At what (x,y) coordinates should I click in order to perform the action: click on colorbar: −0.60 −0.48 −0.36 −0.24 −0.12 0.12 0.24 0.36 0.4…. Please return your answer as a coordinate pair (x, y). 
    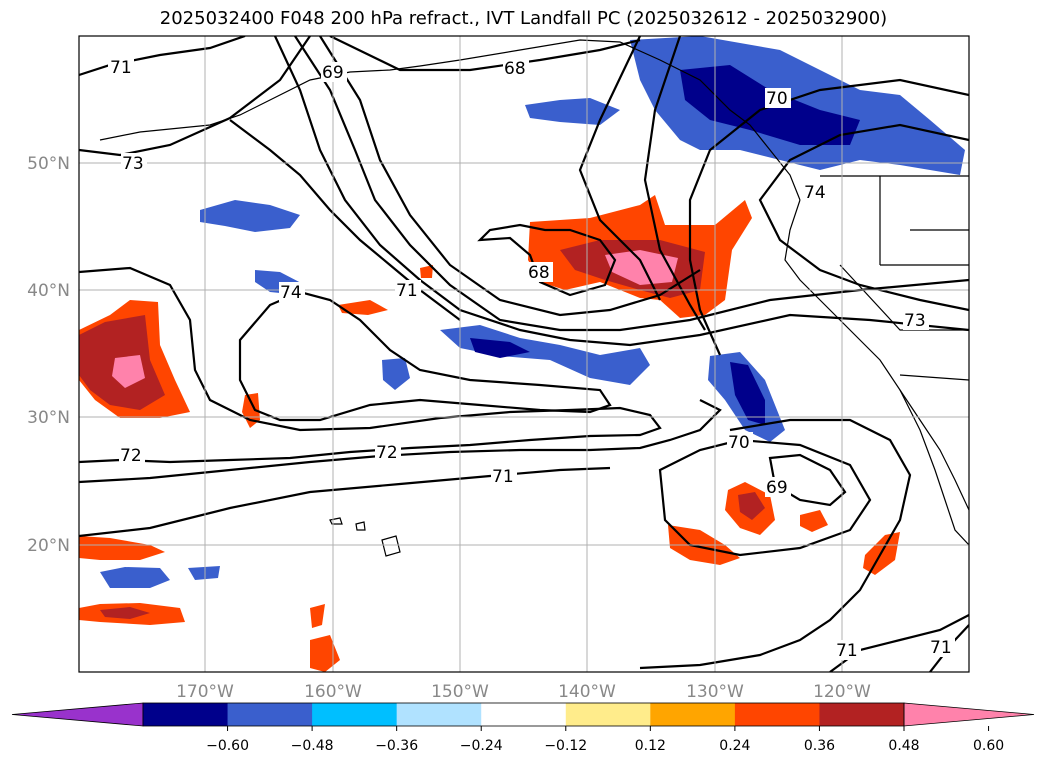
    Looking at the image, I should click on (523, 728).